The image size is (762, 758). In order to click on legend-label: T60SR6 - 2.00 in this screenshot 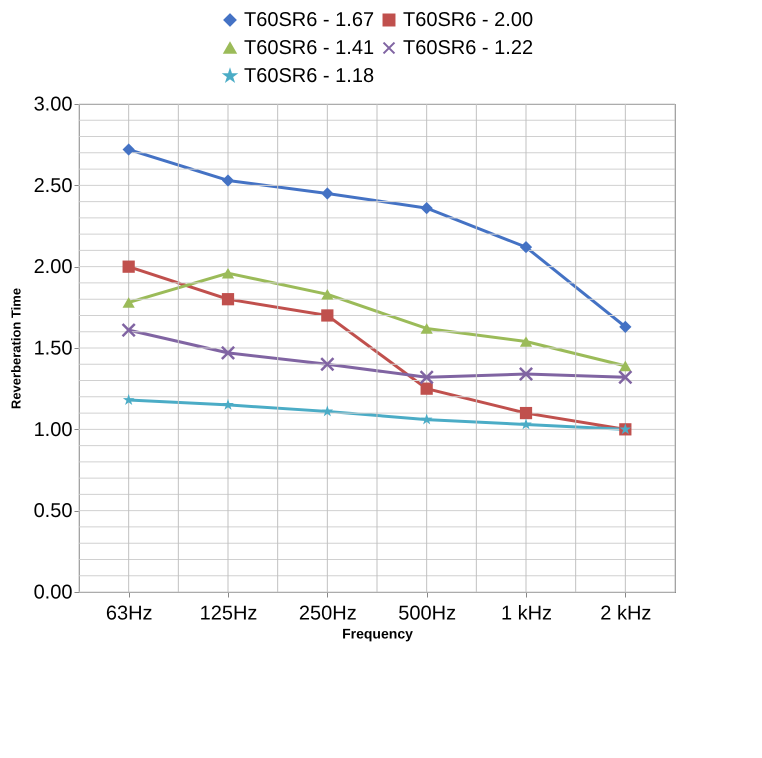, I will do `click(468, 20)`.